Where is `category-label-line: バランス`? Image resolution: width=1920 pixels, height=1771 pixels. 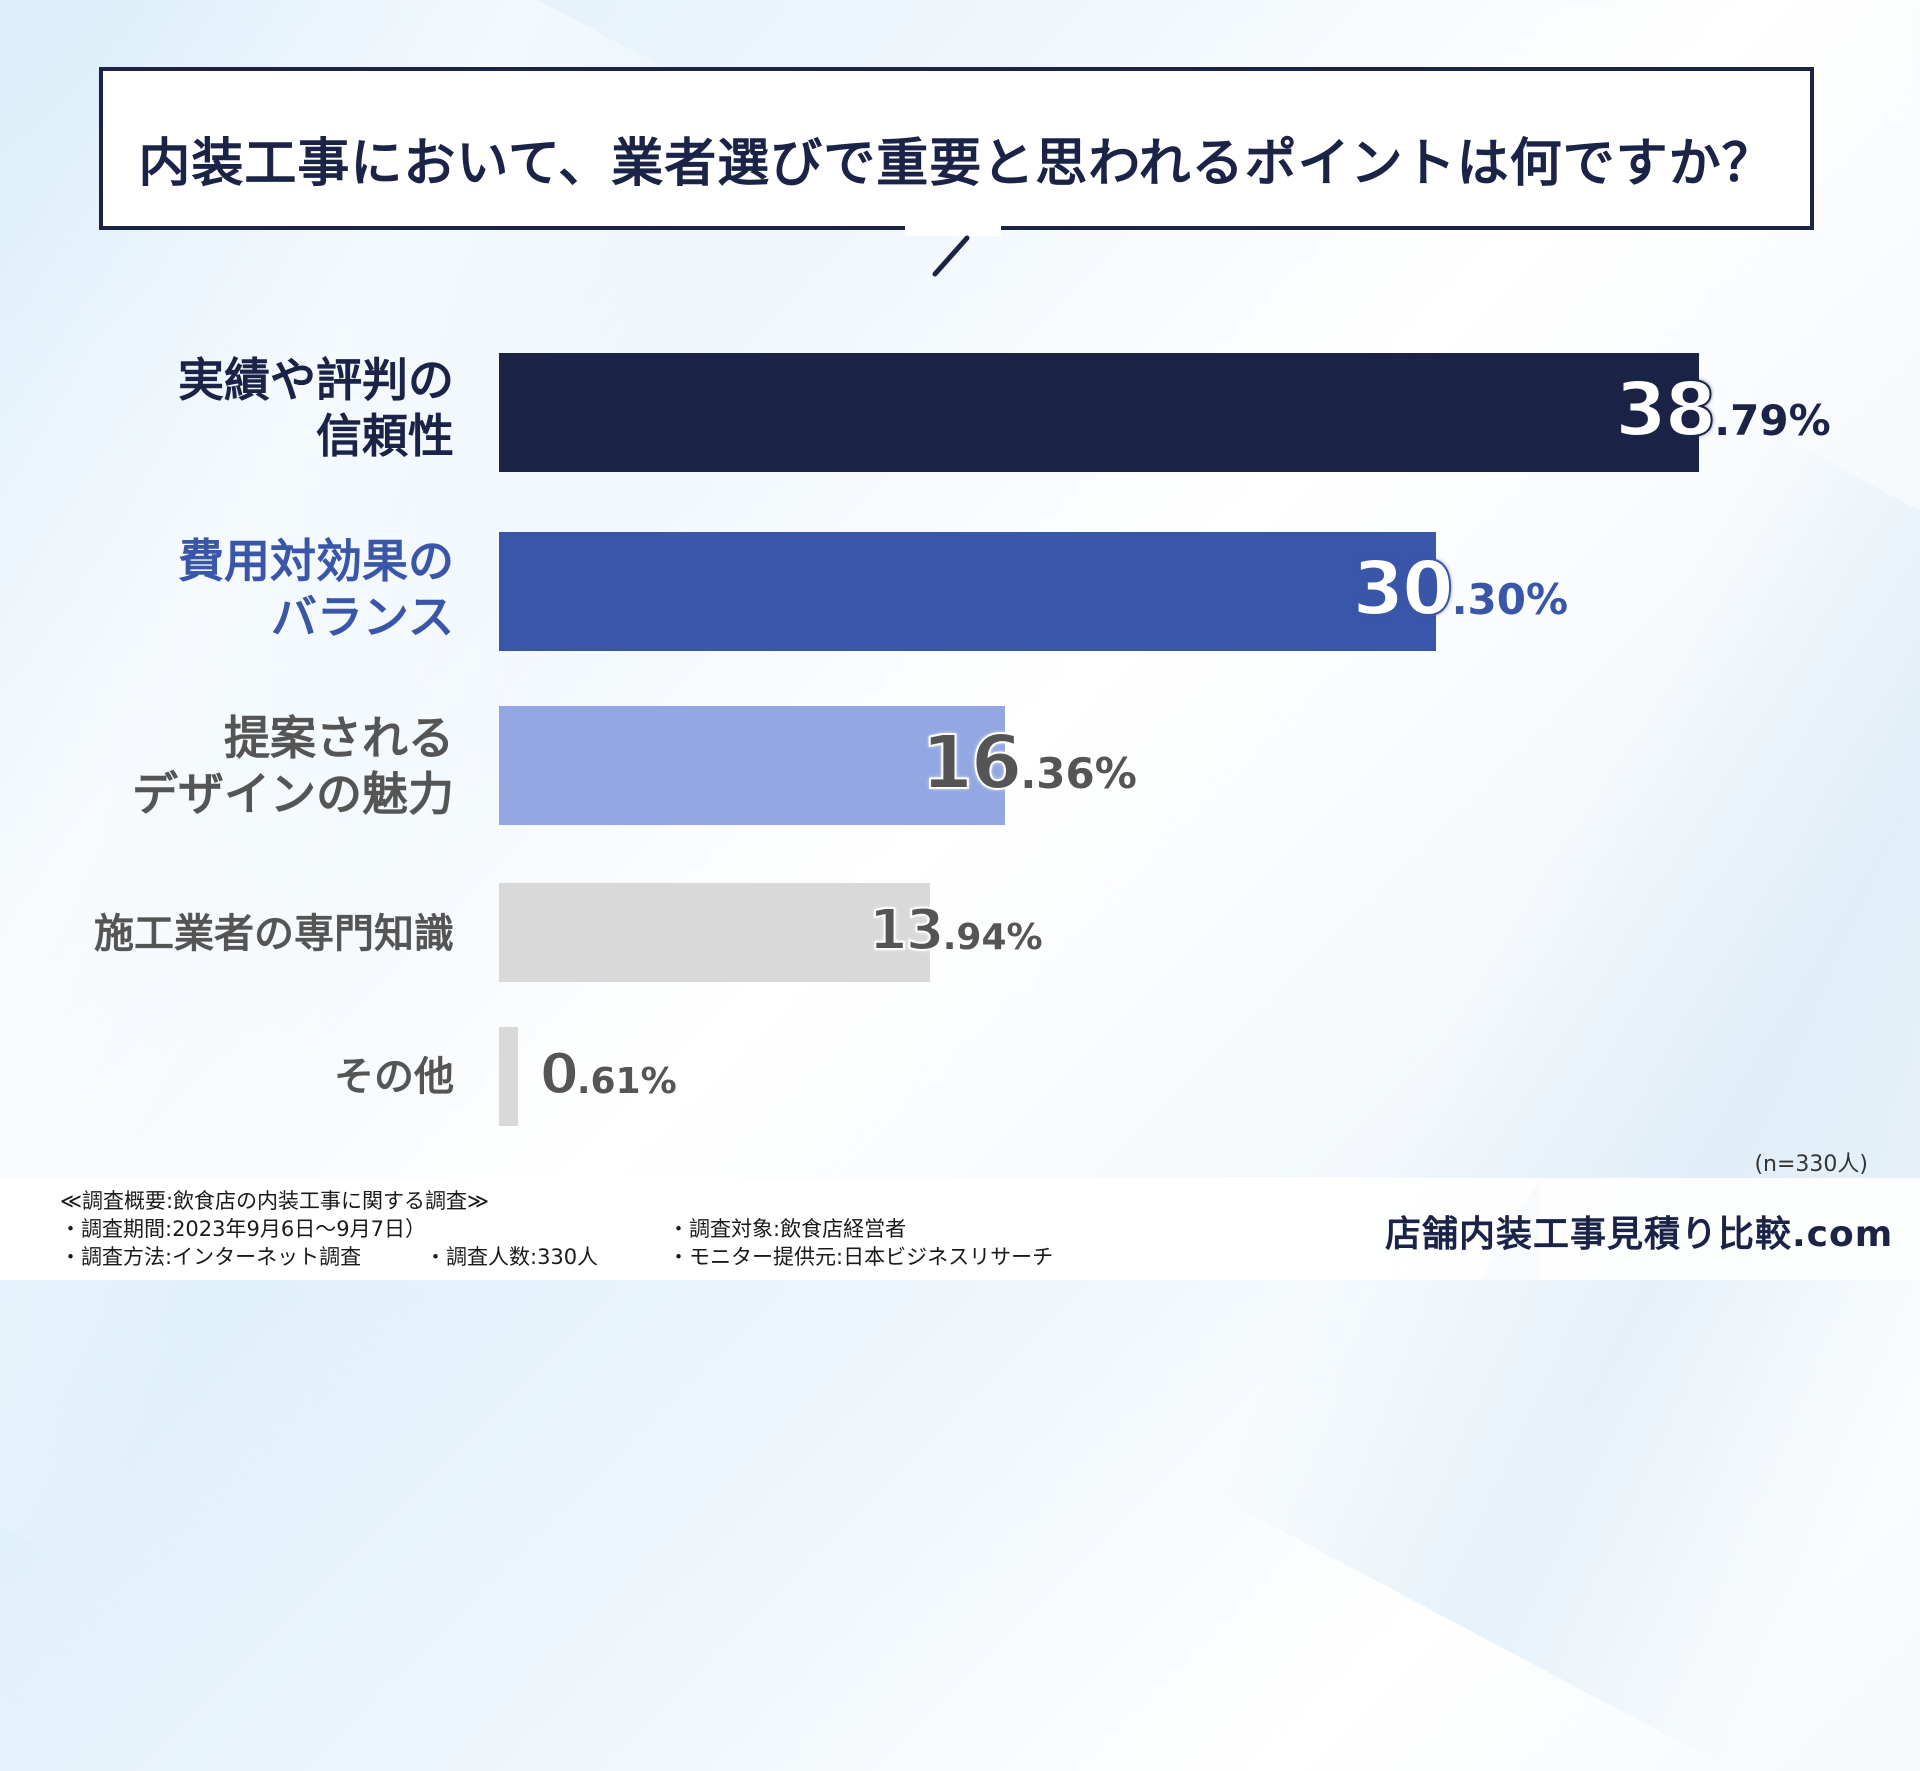 category-label-line: バランス is located at coordinates (362, 617).